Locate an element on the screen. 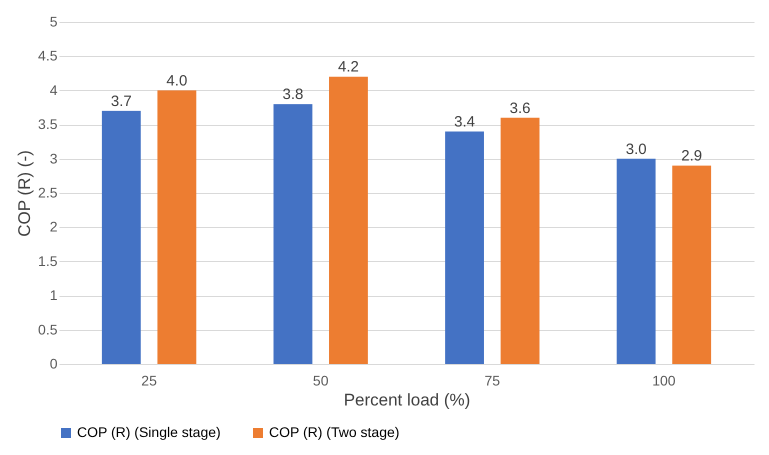  data-label: 4.0 is located at coordinates (177, 81).